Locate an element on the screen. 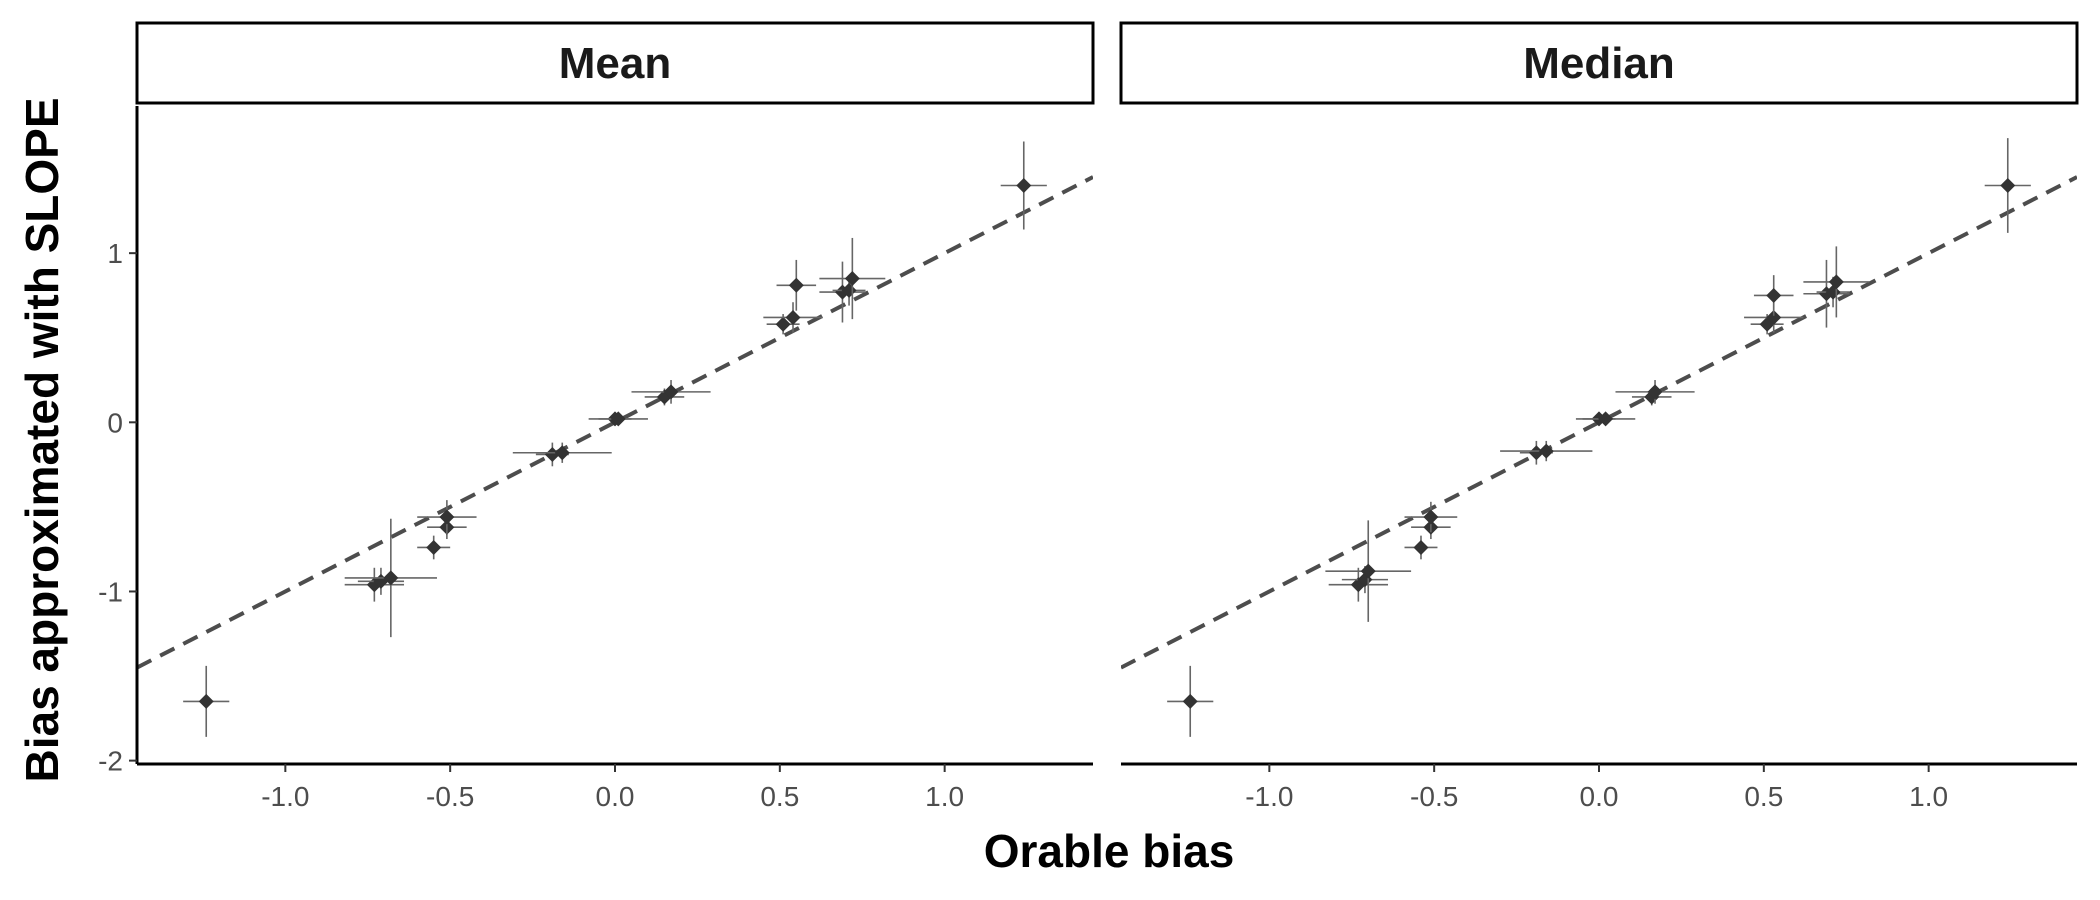 The width and height of the screenshot is (2100, 900). y-tick-label: 0 is located at coordinates (115, 422).